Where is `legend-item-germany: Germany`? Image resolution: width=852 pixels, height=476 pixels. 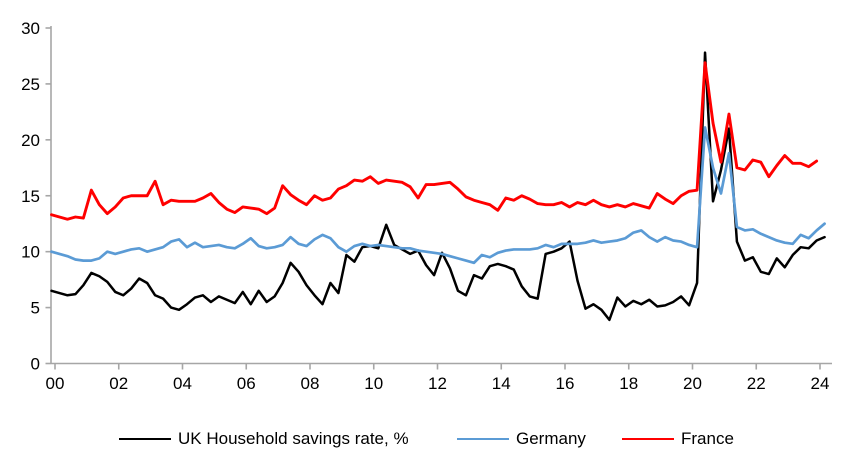 legend-item-germany: Germany is located at coordinates (521, 439).